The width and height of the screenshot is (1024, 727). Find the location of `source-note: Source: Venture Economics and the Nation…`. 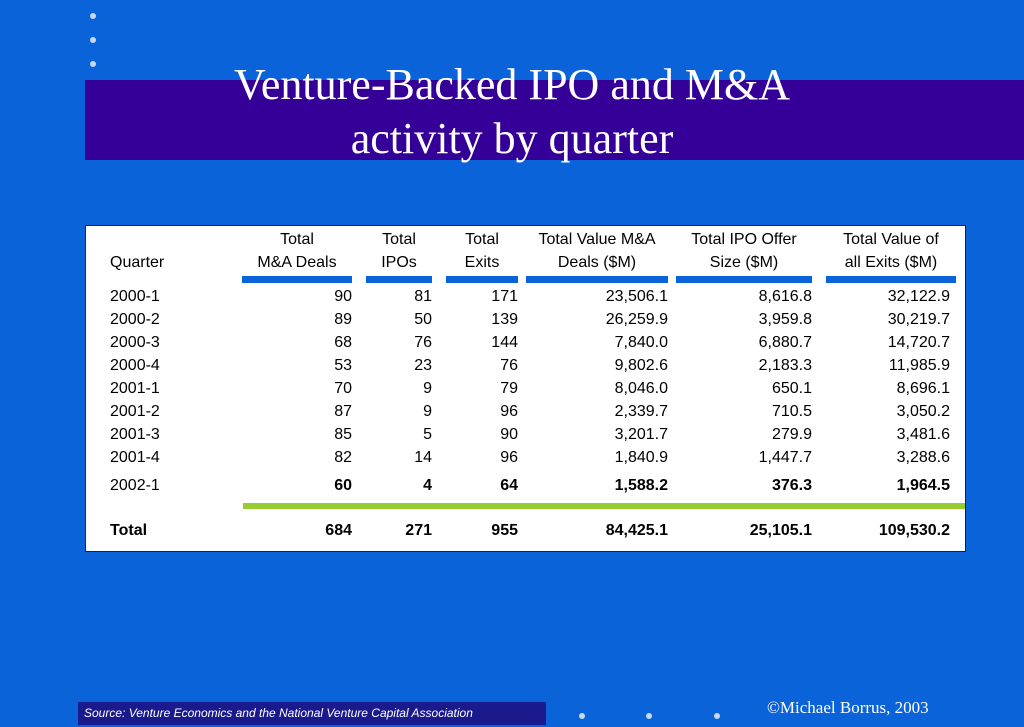

source-note: Source: Venture Economics and the Nation… is located at coordinates (312, 713).